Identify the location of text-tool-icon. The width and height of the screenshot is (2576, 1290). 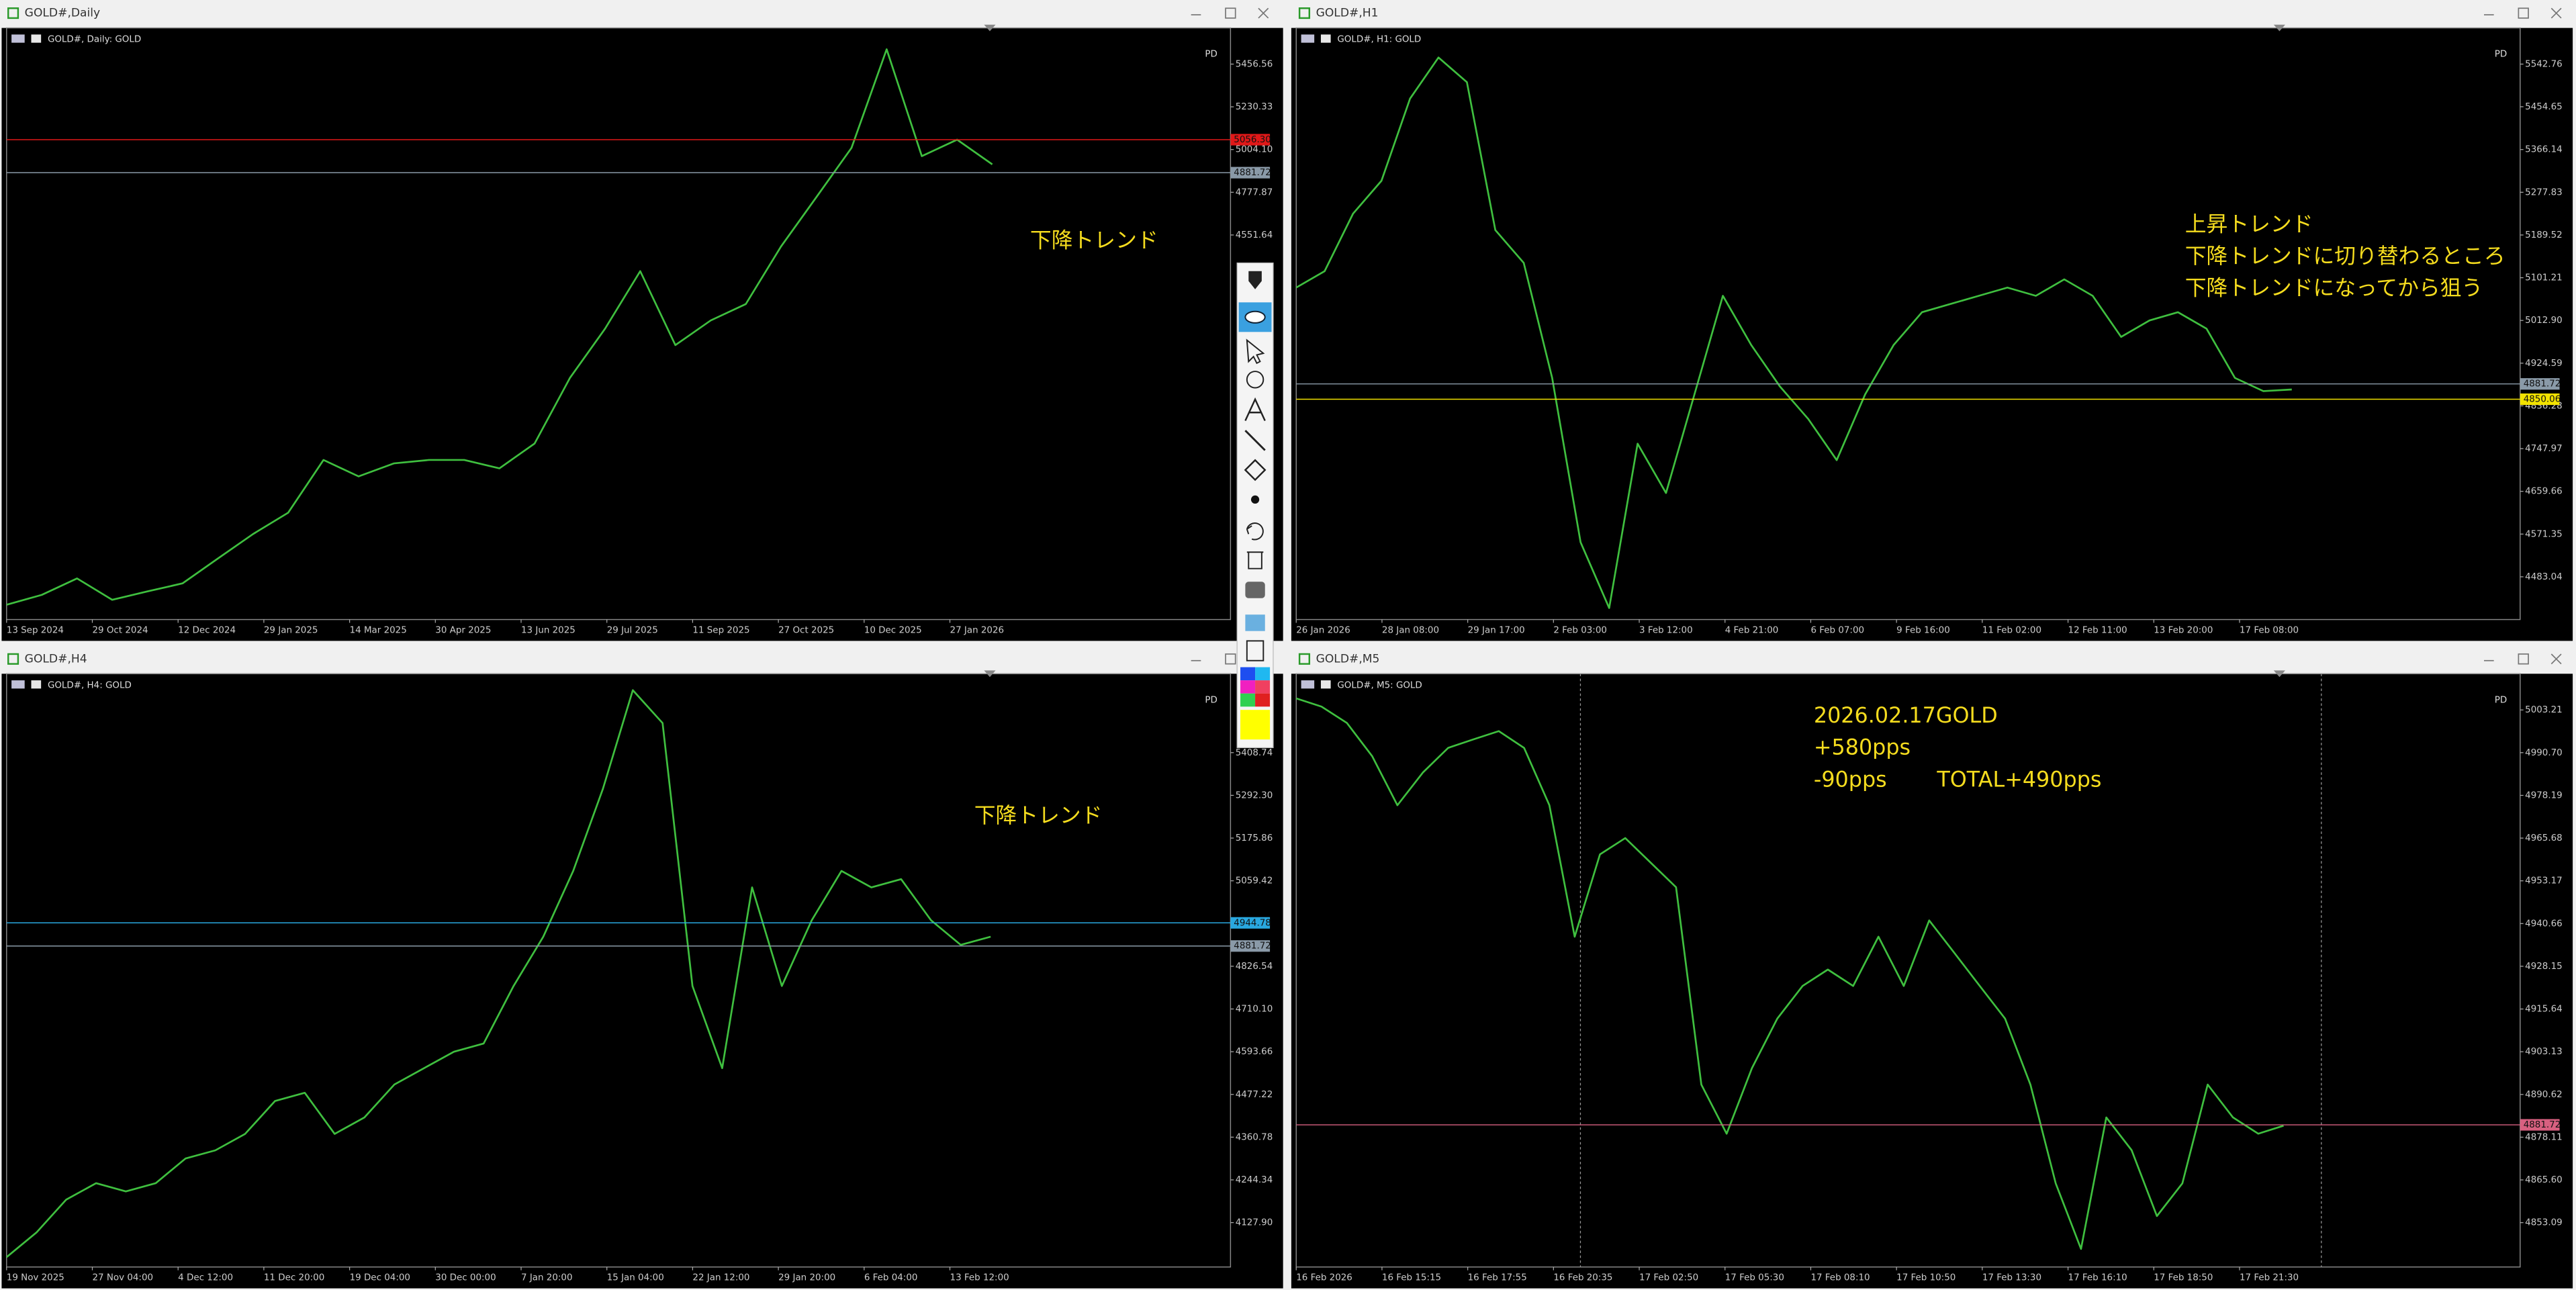
(1255, 409).